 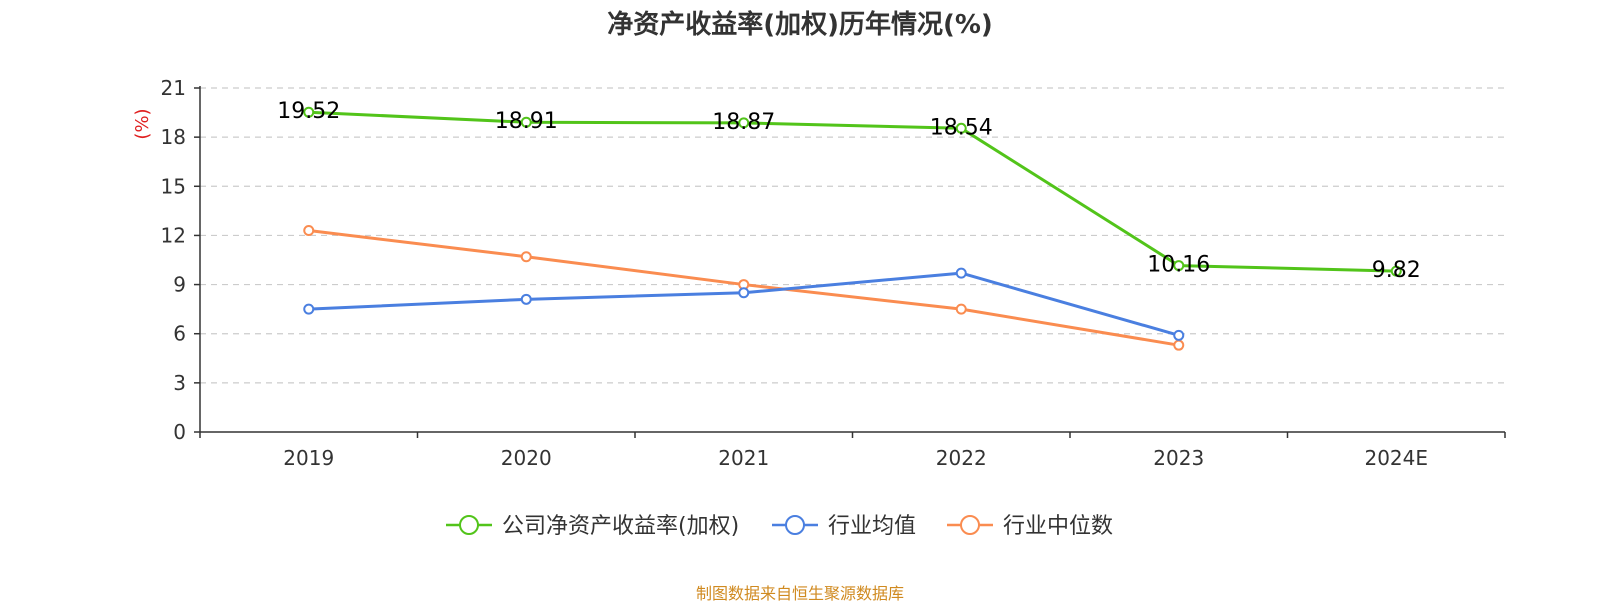 I want to click on legend-label: 公司净资产收益率(加权), so click(x=620, y=526).